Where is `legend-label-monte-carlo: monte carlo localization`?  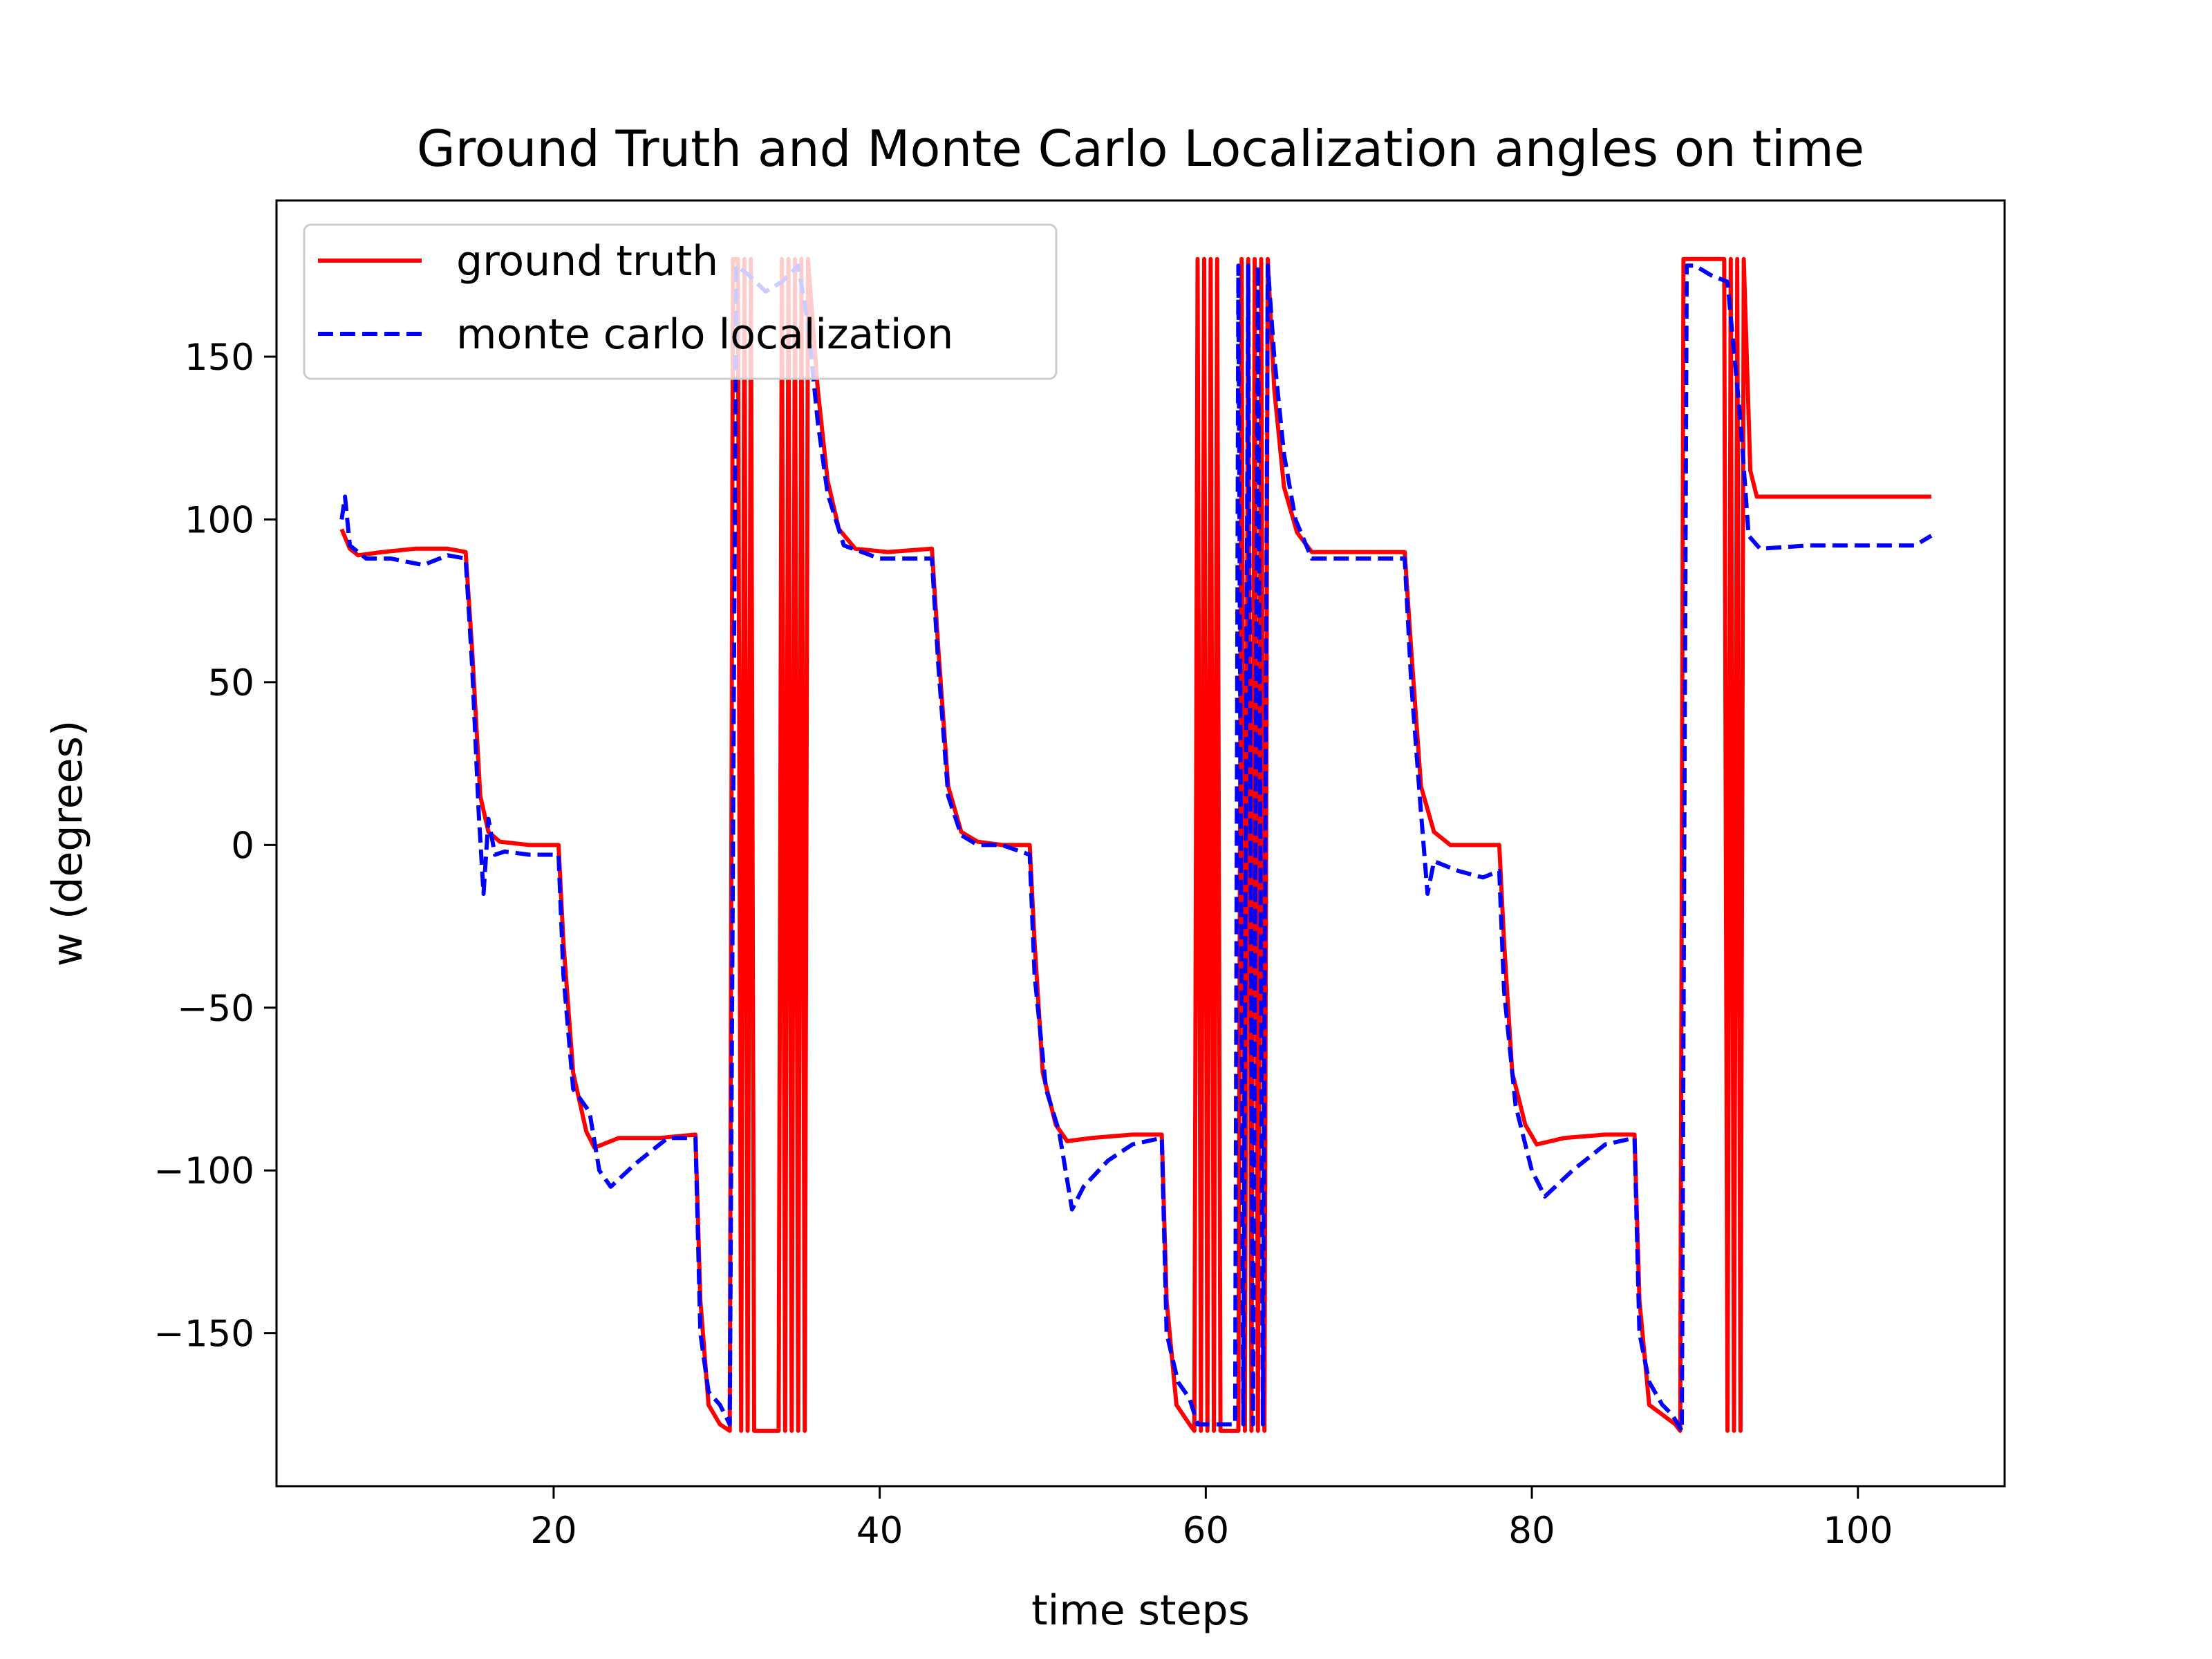 legend-label-monte-carlo: monte carlo localization is located at coordinates (704, 334).